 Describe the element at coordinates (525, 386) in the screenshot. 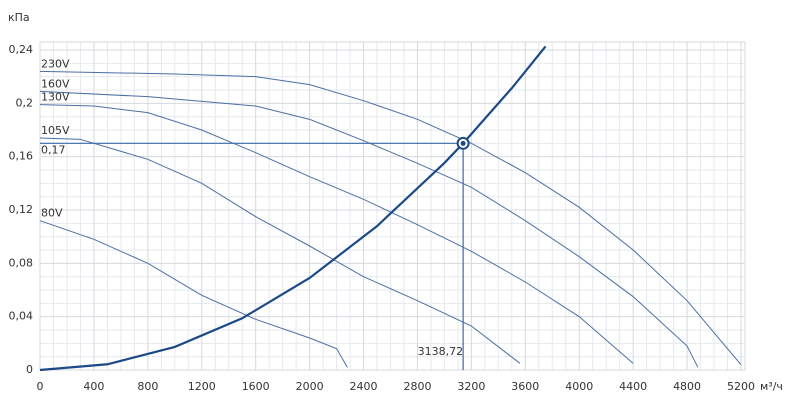

I see `x-tick-label: 3600` at that location.